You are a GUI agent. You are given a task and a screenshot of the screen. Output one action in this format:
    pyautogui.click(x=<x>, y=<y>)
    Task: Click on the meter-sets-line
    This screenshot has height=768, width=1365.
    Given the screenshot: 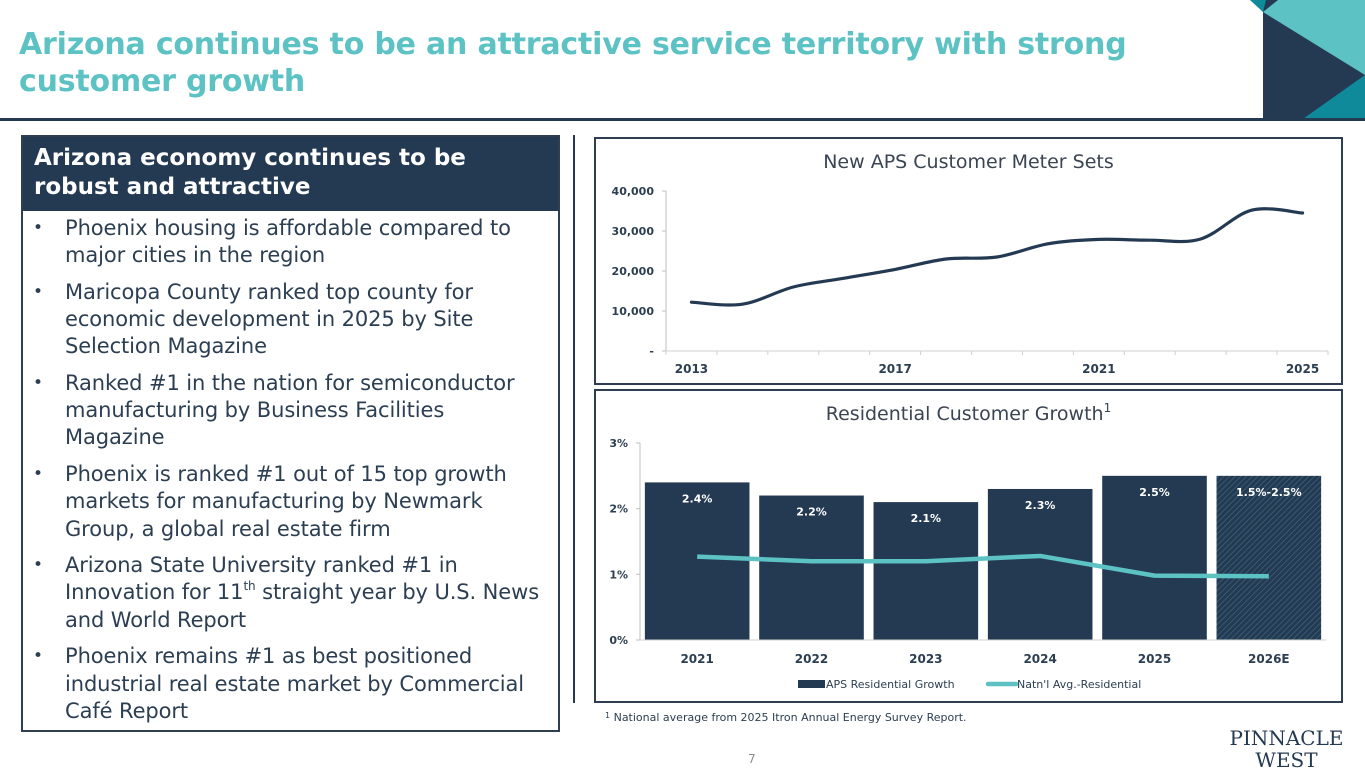 What is the action you would take?
    pyautogui.click(x=997, y=257)
    